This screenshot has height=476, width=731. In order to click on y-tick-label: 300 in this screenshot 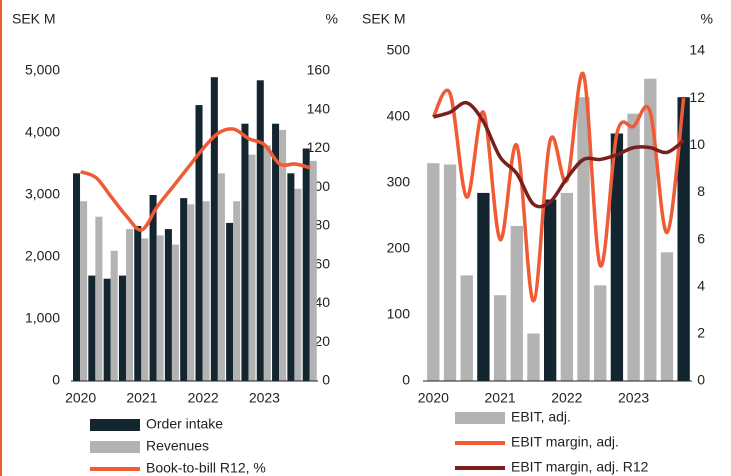, I will do `click(399, 182)`.